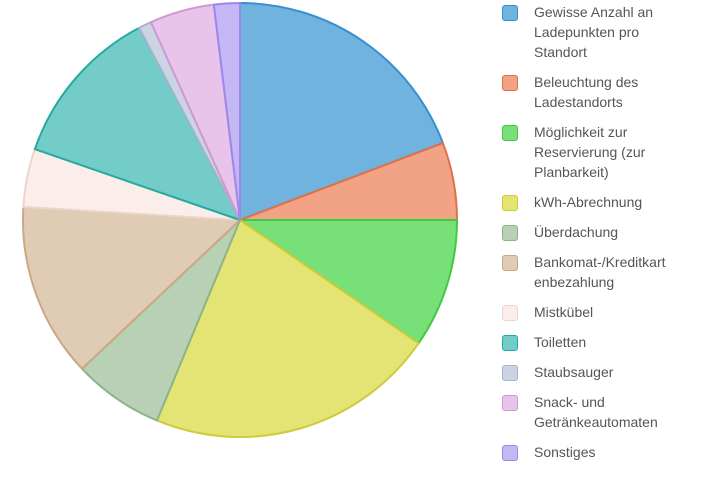 This screenshot has height=482, width=715. What do you see at coordinates (226, 111) in the screenshot?
I see `pie-slice-sonstiges` at bounding box center [226, 111].